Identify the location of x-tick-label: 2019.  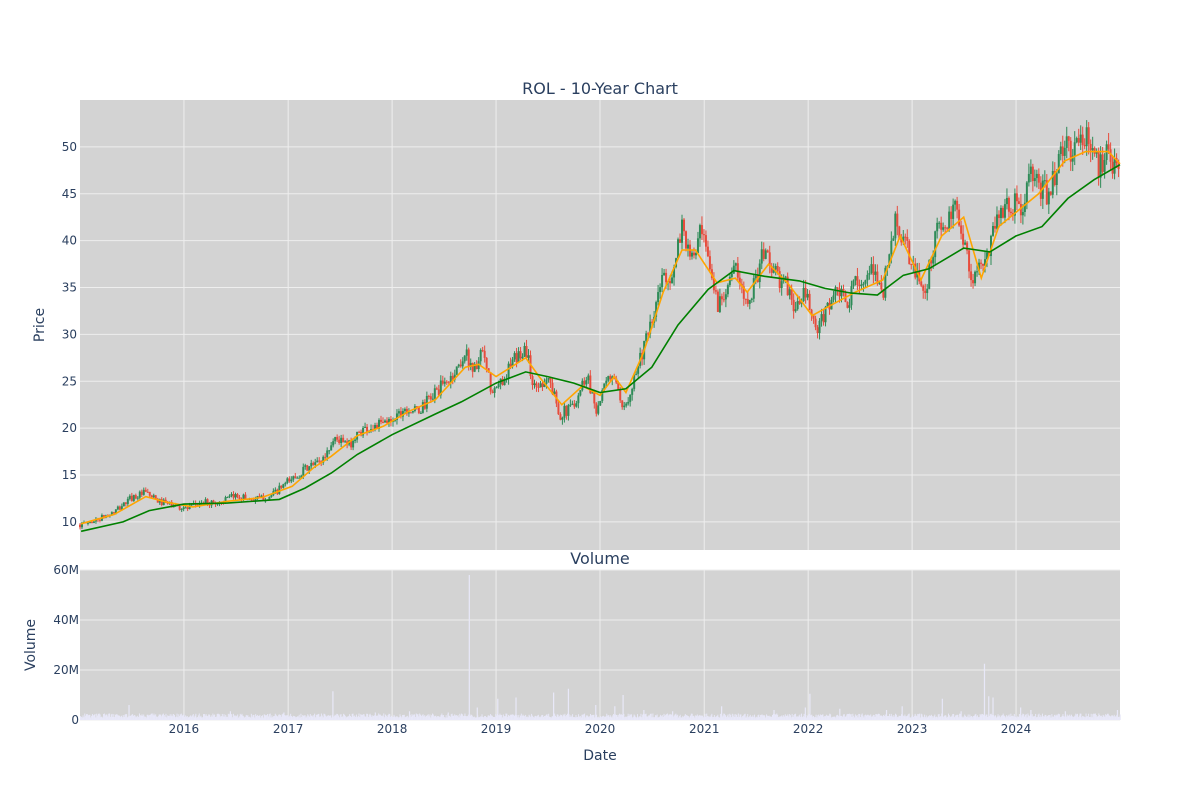
(496, 729).